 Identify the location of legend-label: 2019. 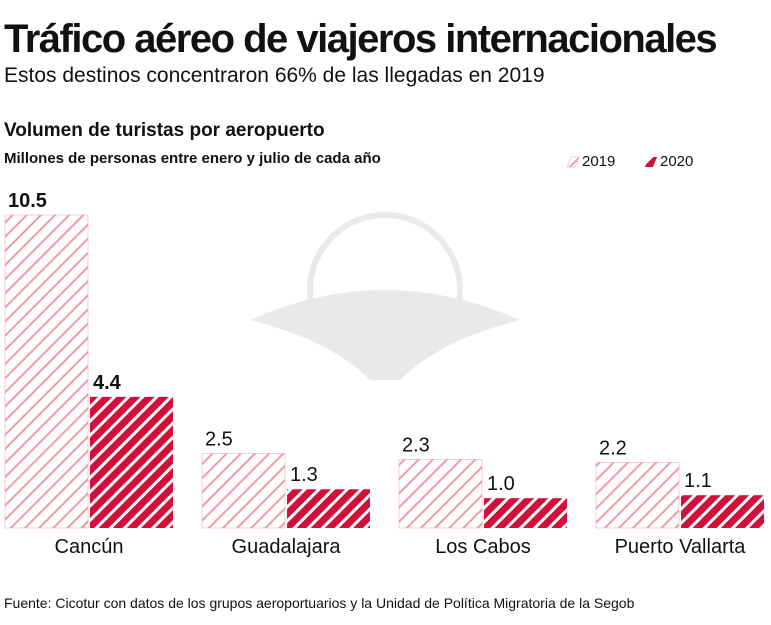
(598, 161).